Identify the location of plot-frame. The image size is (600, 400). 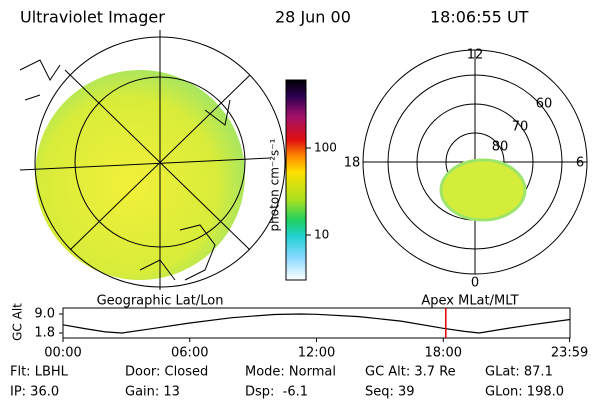
(316, 323).